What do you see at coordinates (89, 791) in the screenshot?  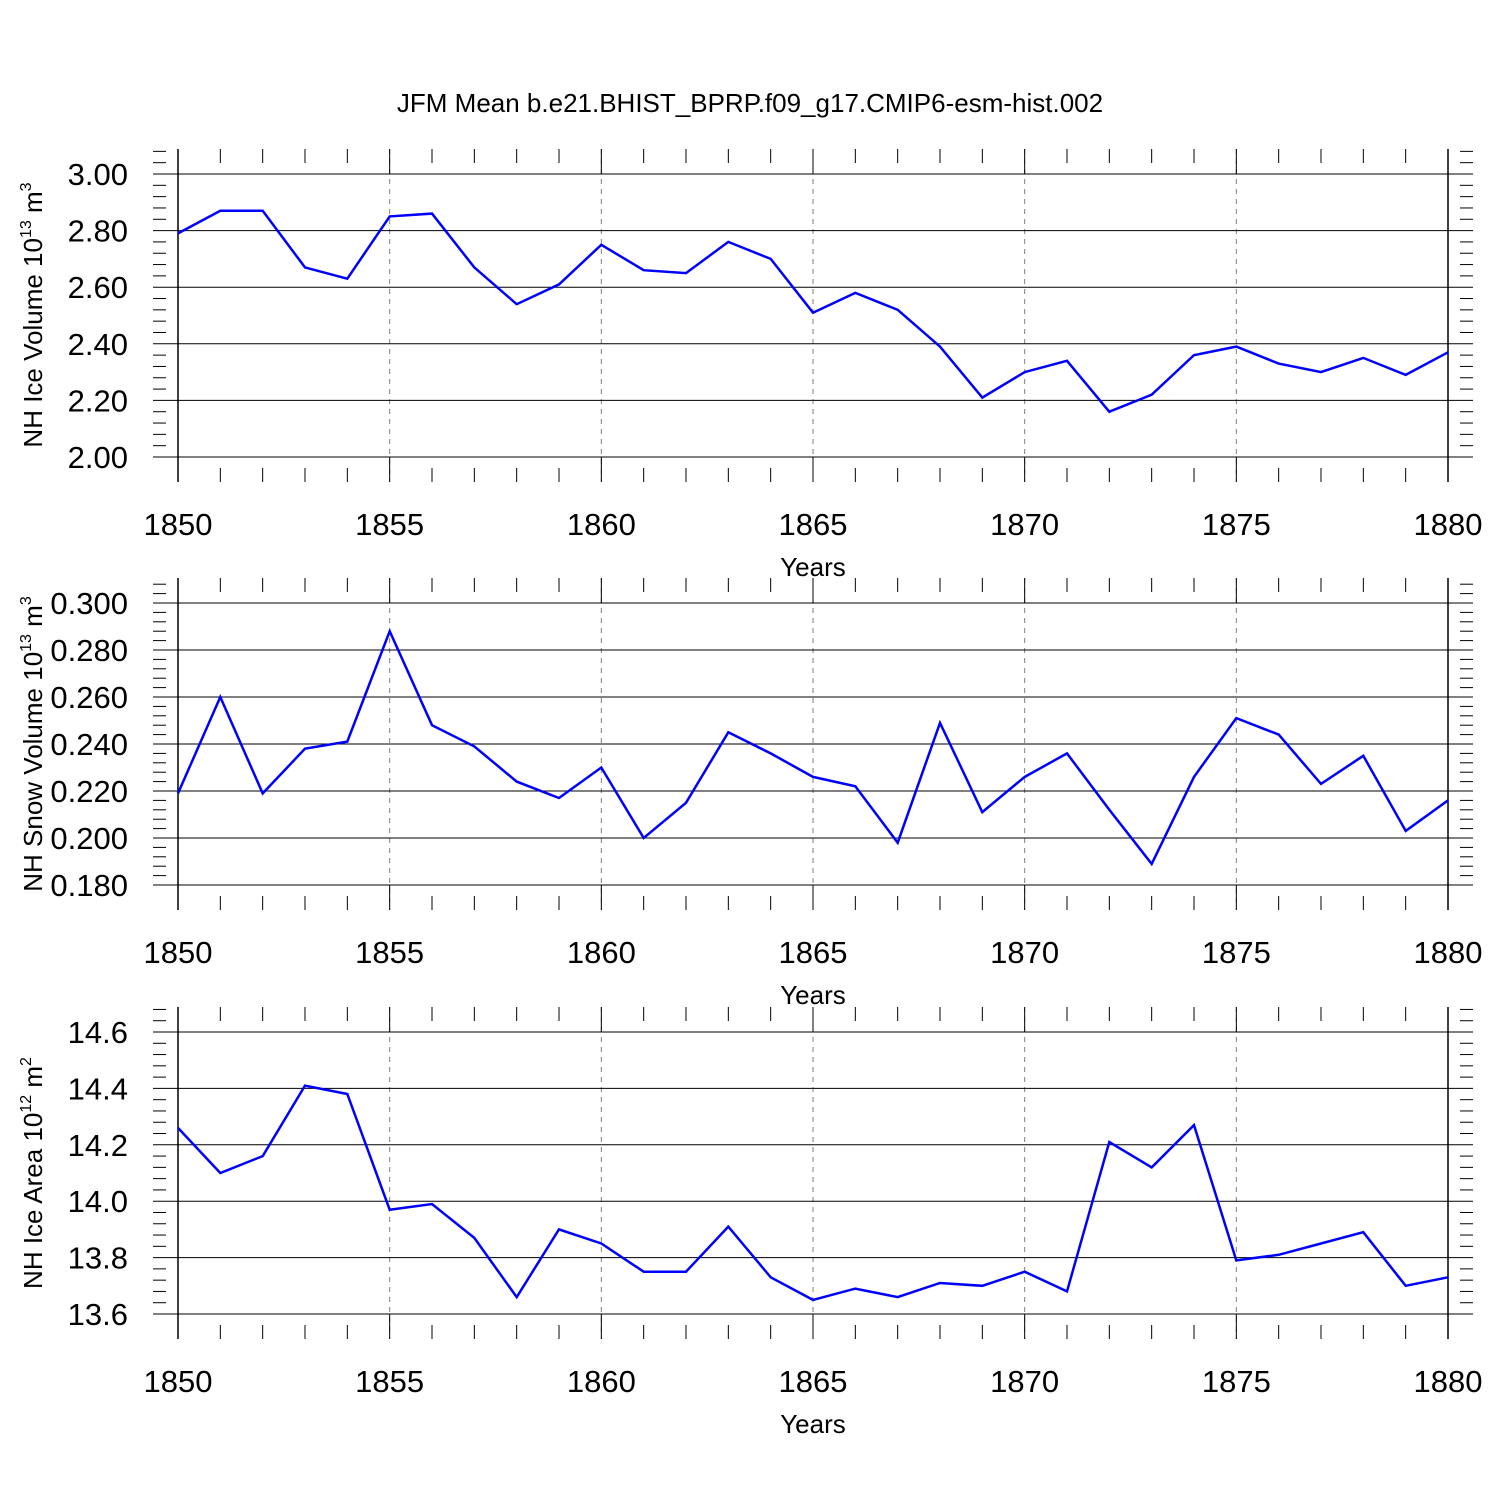 I see `y-tick-label: 0.220` at bounding box center [89, 791].